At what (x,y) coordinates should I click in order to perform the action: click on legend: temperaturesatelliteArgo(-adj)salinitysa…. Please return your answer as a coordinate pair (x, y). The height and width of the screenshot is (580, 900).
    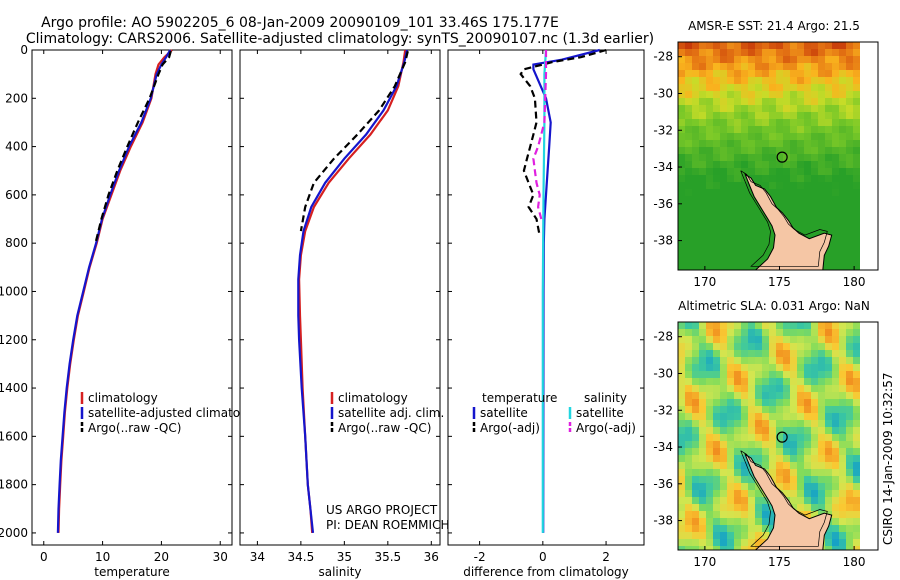
    Looking at the image, I should click on (554, 413).